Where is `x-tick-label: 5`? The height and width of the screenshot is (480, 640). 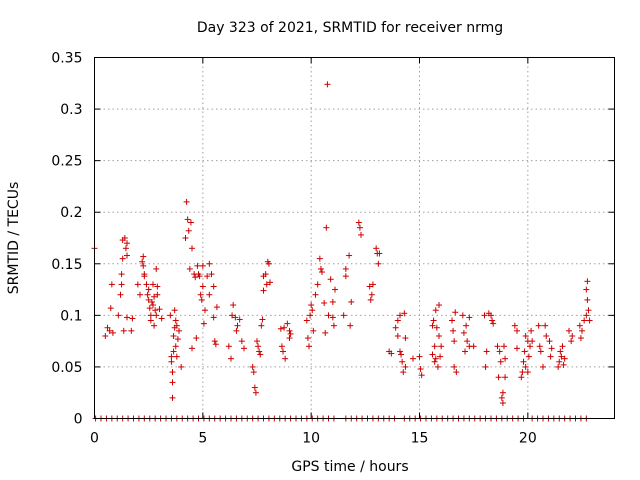
x-tick-label: 5 is located at coordinates (202, 439).